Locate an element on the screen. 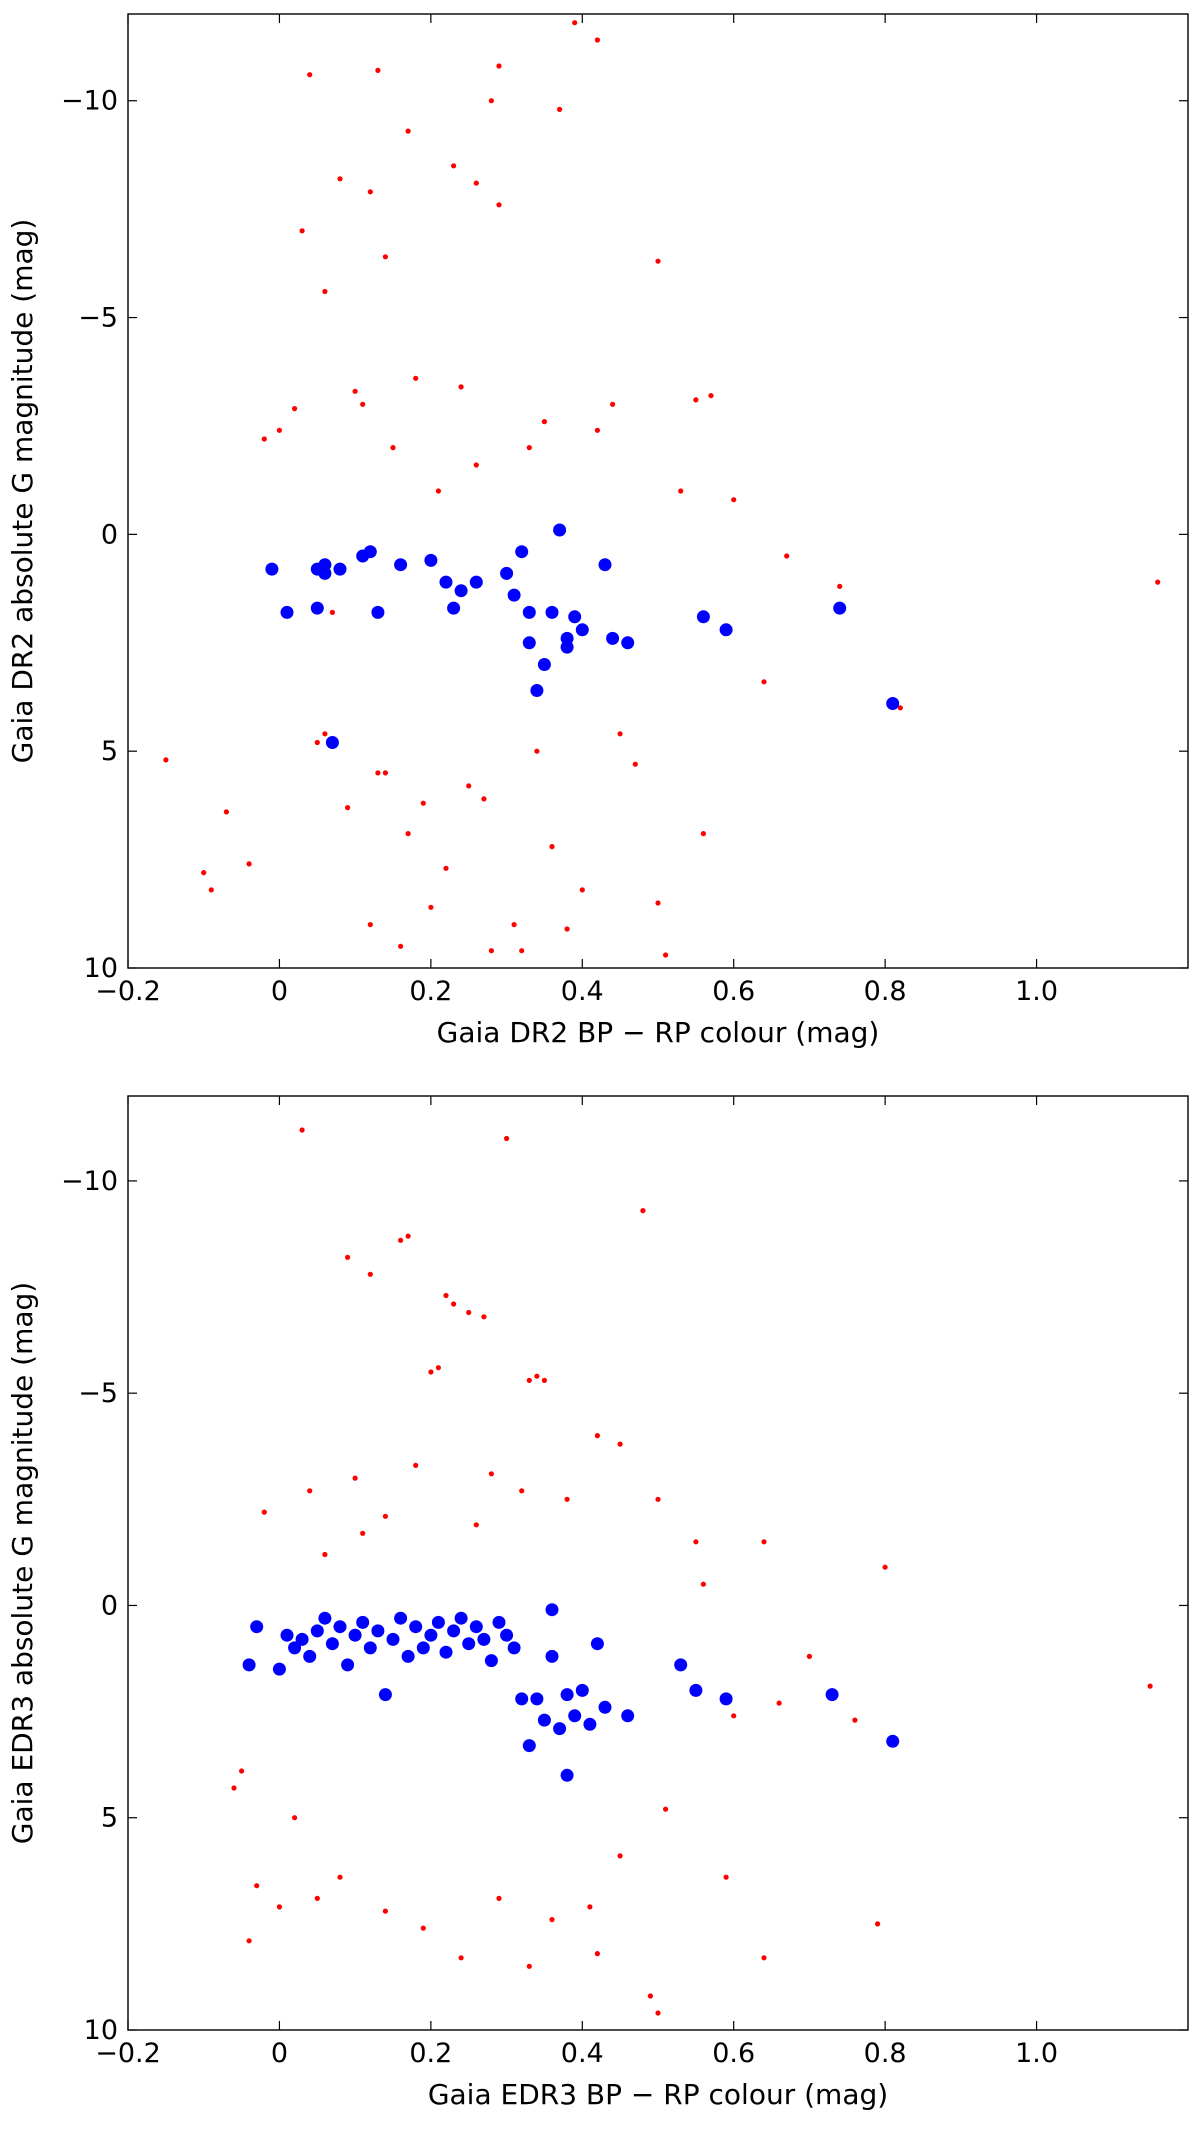 The image size is (1200, 2130). x-tick-label: 0.4 is located at coordinates (582, 991).